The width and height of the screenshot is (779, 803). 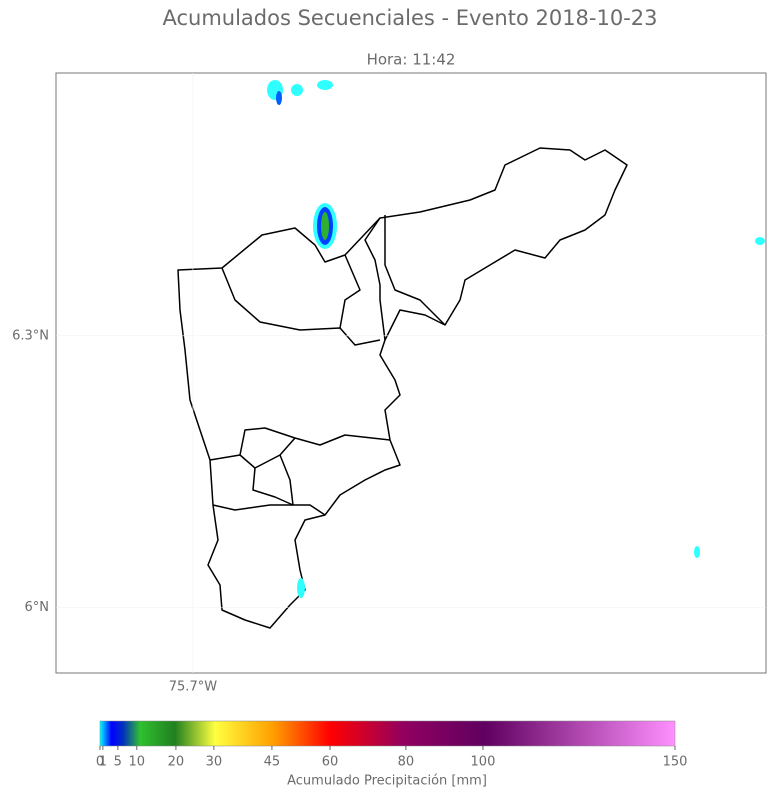 What do you see at coordinates (103, 762) in the screenshot?
I see `colorbar-tick-label: 1` at bounding box center [103, 762].